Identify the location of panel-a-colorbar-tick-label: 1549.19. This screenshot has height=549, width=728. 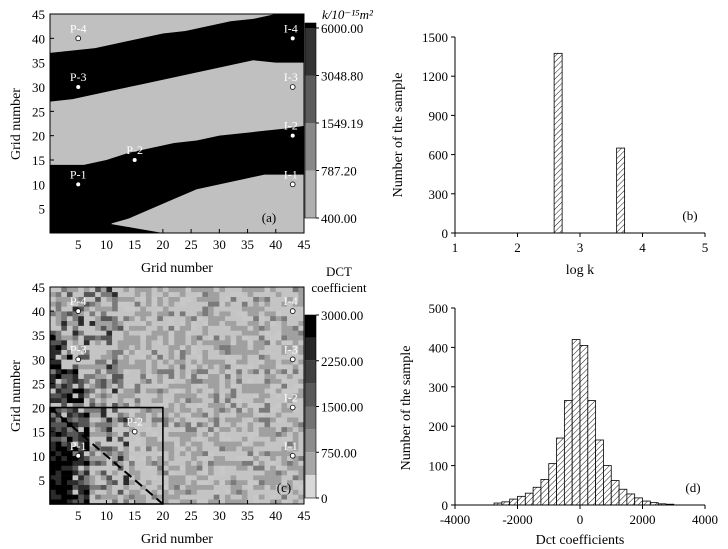
(342, 123).